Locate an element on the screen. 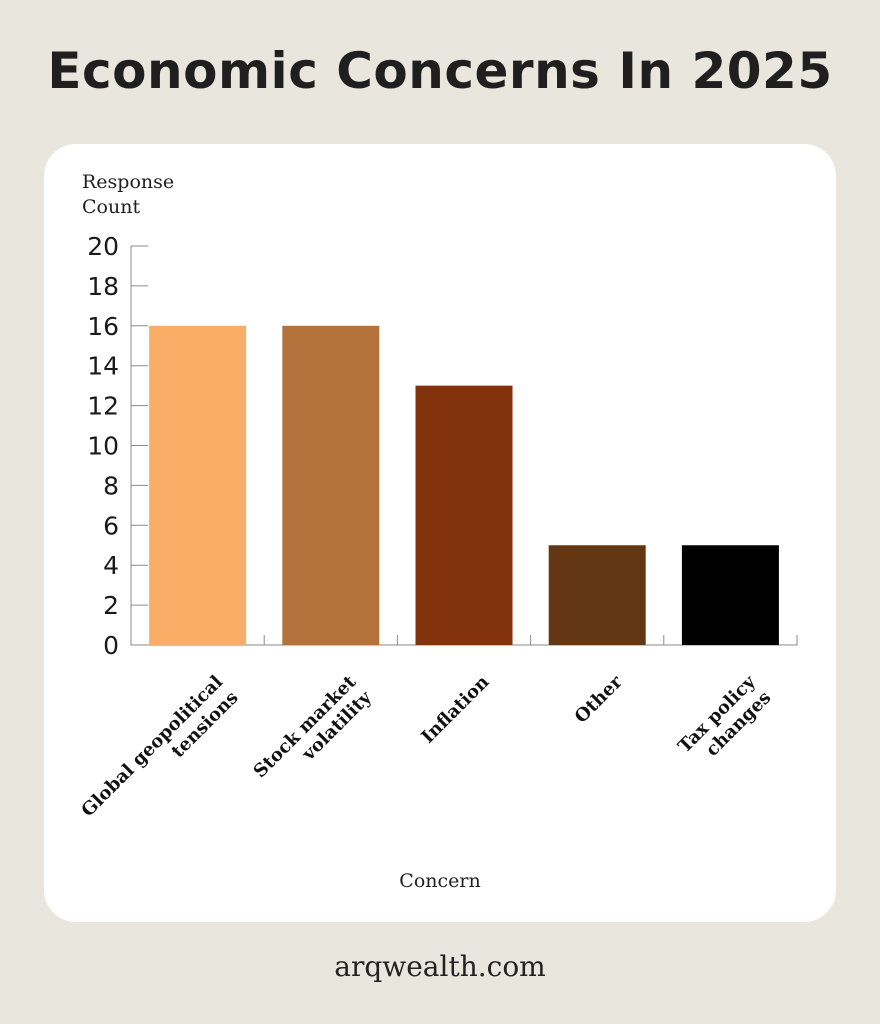 Image resolution: width=880 pixels, height=1024 pixels. chart-title: Economic Concerns In 2025 is located at coordinates (440, 71).